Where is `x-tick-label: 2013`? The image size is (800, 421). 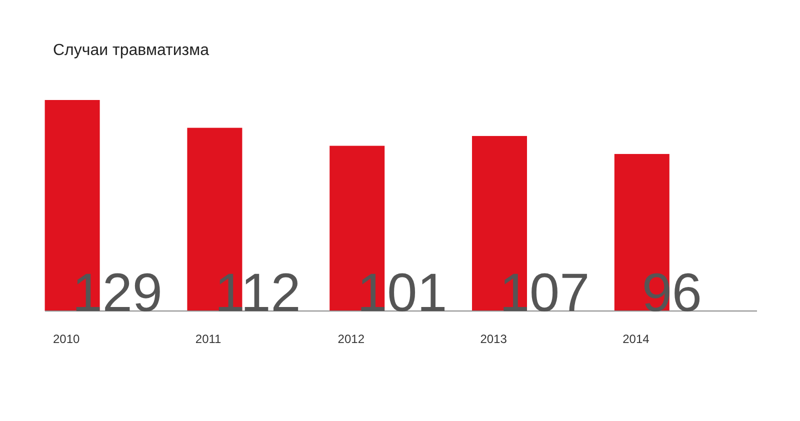
x-tick-label: 2013 is located at coordinates (494, 339).